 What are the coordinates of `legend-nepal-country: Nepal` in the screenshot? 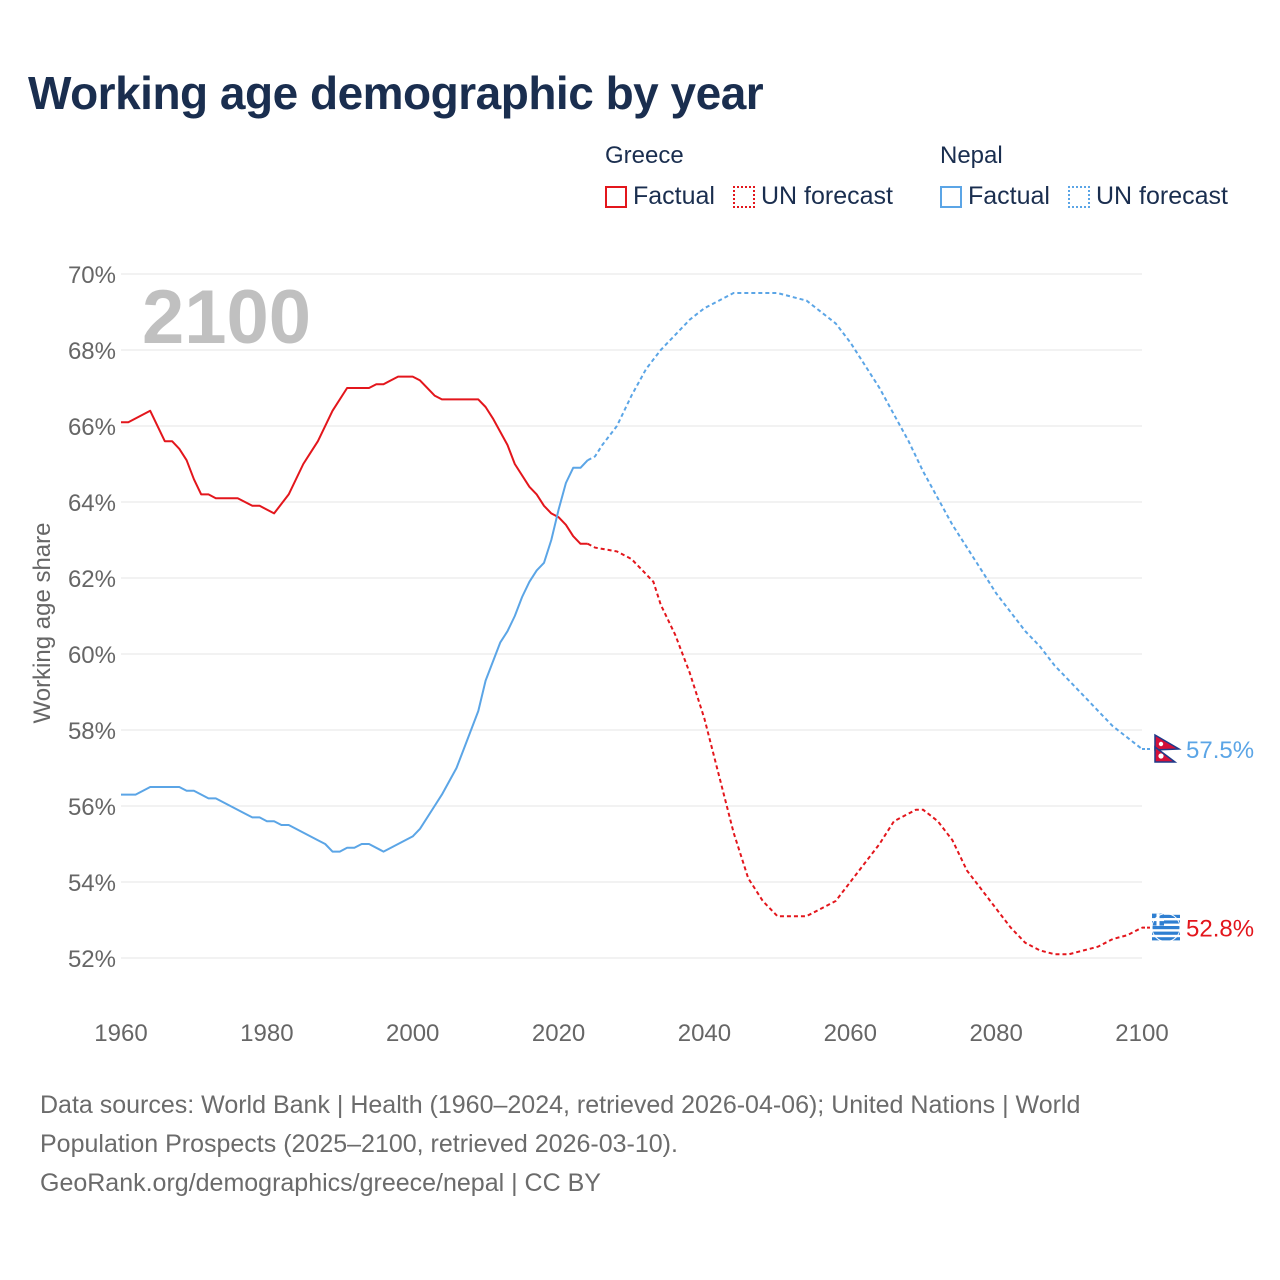 It's located at (971, 155).